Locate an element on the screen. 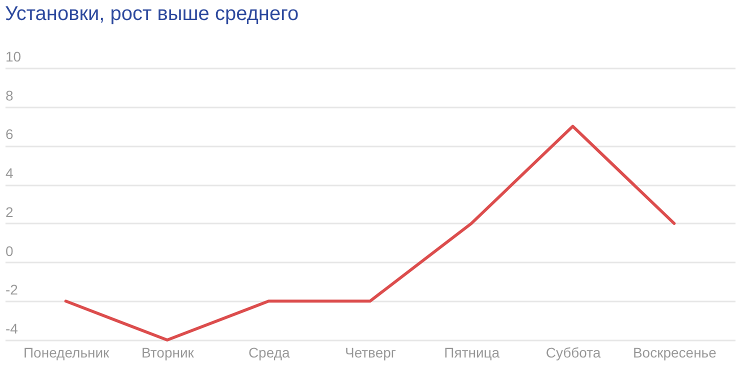  y-tick-label: 2 is located at coordinates (10, 212).